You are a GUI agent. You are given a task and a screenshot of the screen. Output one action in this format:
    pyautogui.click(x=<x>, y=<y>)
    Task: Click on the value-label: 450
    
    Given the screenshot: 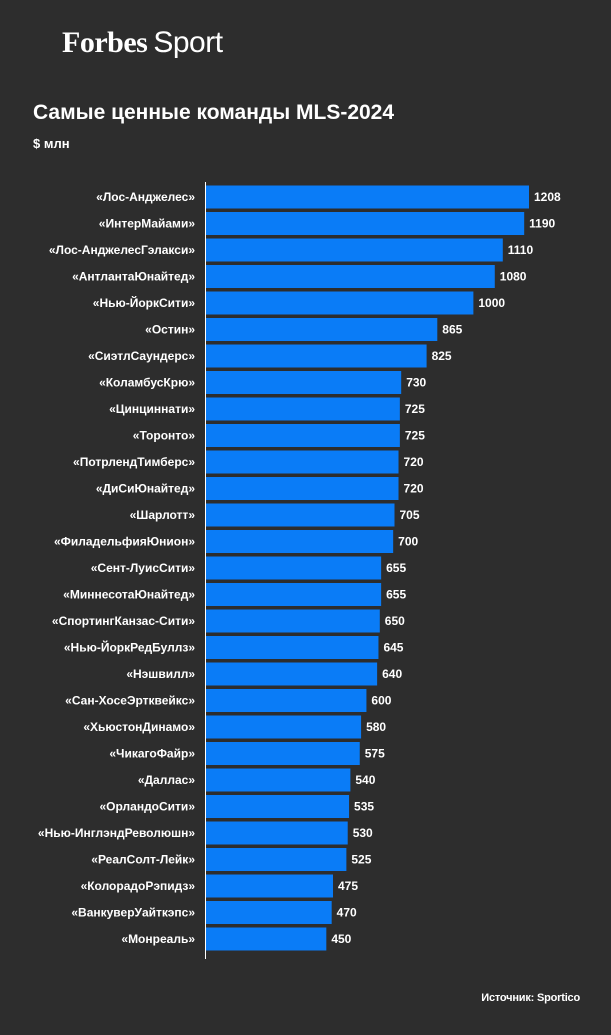 What is the action you would take?
    pyautogui.click(x=341, y=939)
    